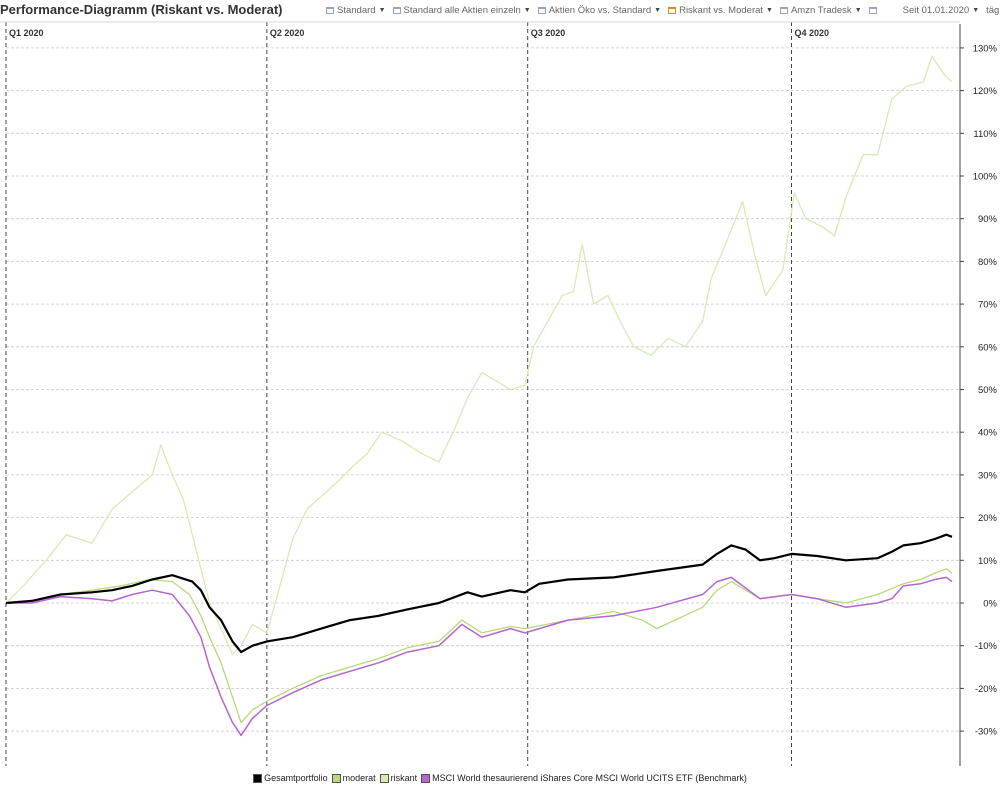  What do you see at coordinates (990, 604) in the screenshot?
I see `y-tick-label: 0%` at bounding box center [990, 604].